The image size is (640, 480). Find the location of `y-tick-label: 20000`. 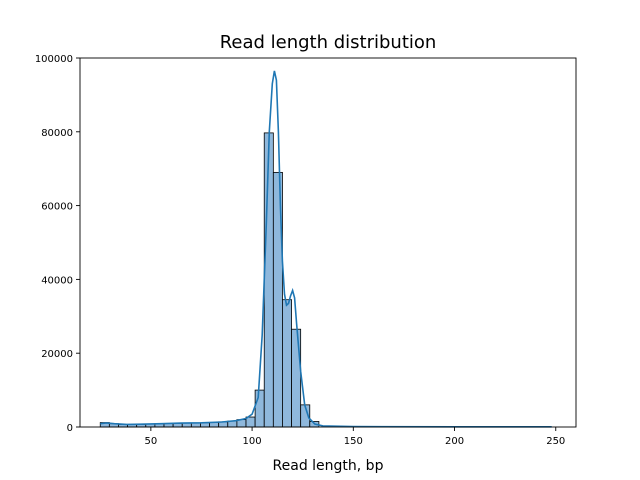

y-tick-label: 20000 is located at coordinates (57, 354).